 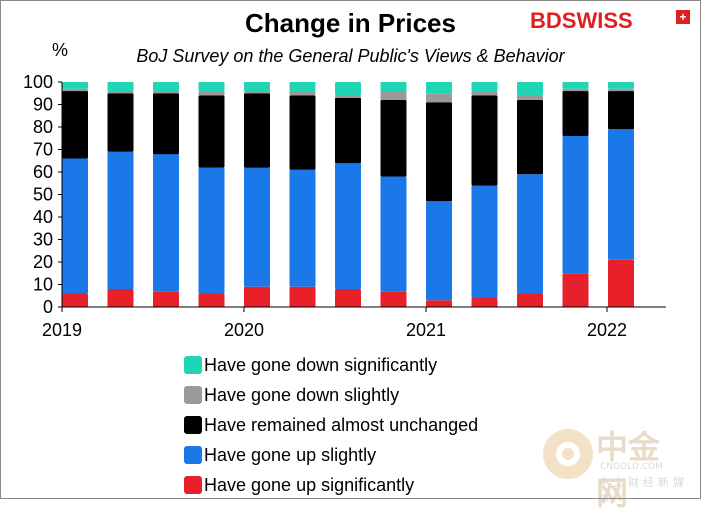 What do you see at coordinates (568, 454) in the screenshot?
I see `watermark-icon` at bounding box center [568, 454].